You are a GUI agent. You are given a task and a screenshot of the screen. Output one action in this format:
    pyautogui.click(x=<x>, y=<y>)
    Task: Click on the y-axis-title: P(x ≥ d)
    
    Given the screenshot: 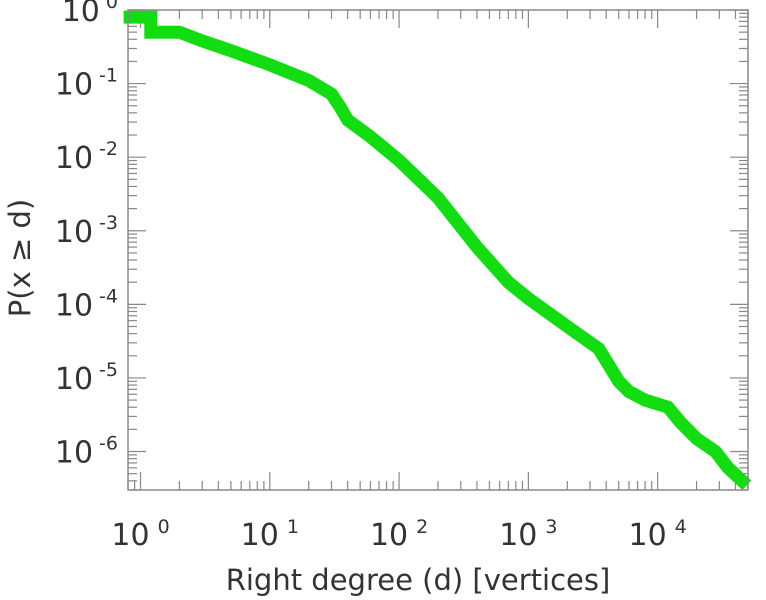 What is the action you would take?
    pyautogui.click(x=20, y=258)
    